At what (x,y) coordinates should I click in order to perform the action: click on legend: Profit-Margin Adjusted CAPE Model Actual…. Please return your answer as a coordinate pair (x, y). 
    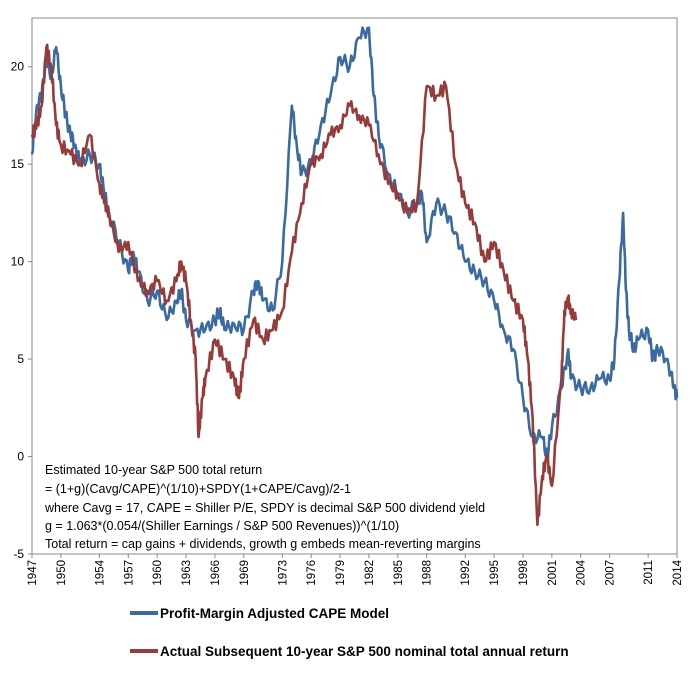
    Looking at the image, I should click on (349, 632).